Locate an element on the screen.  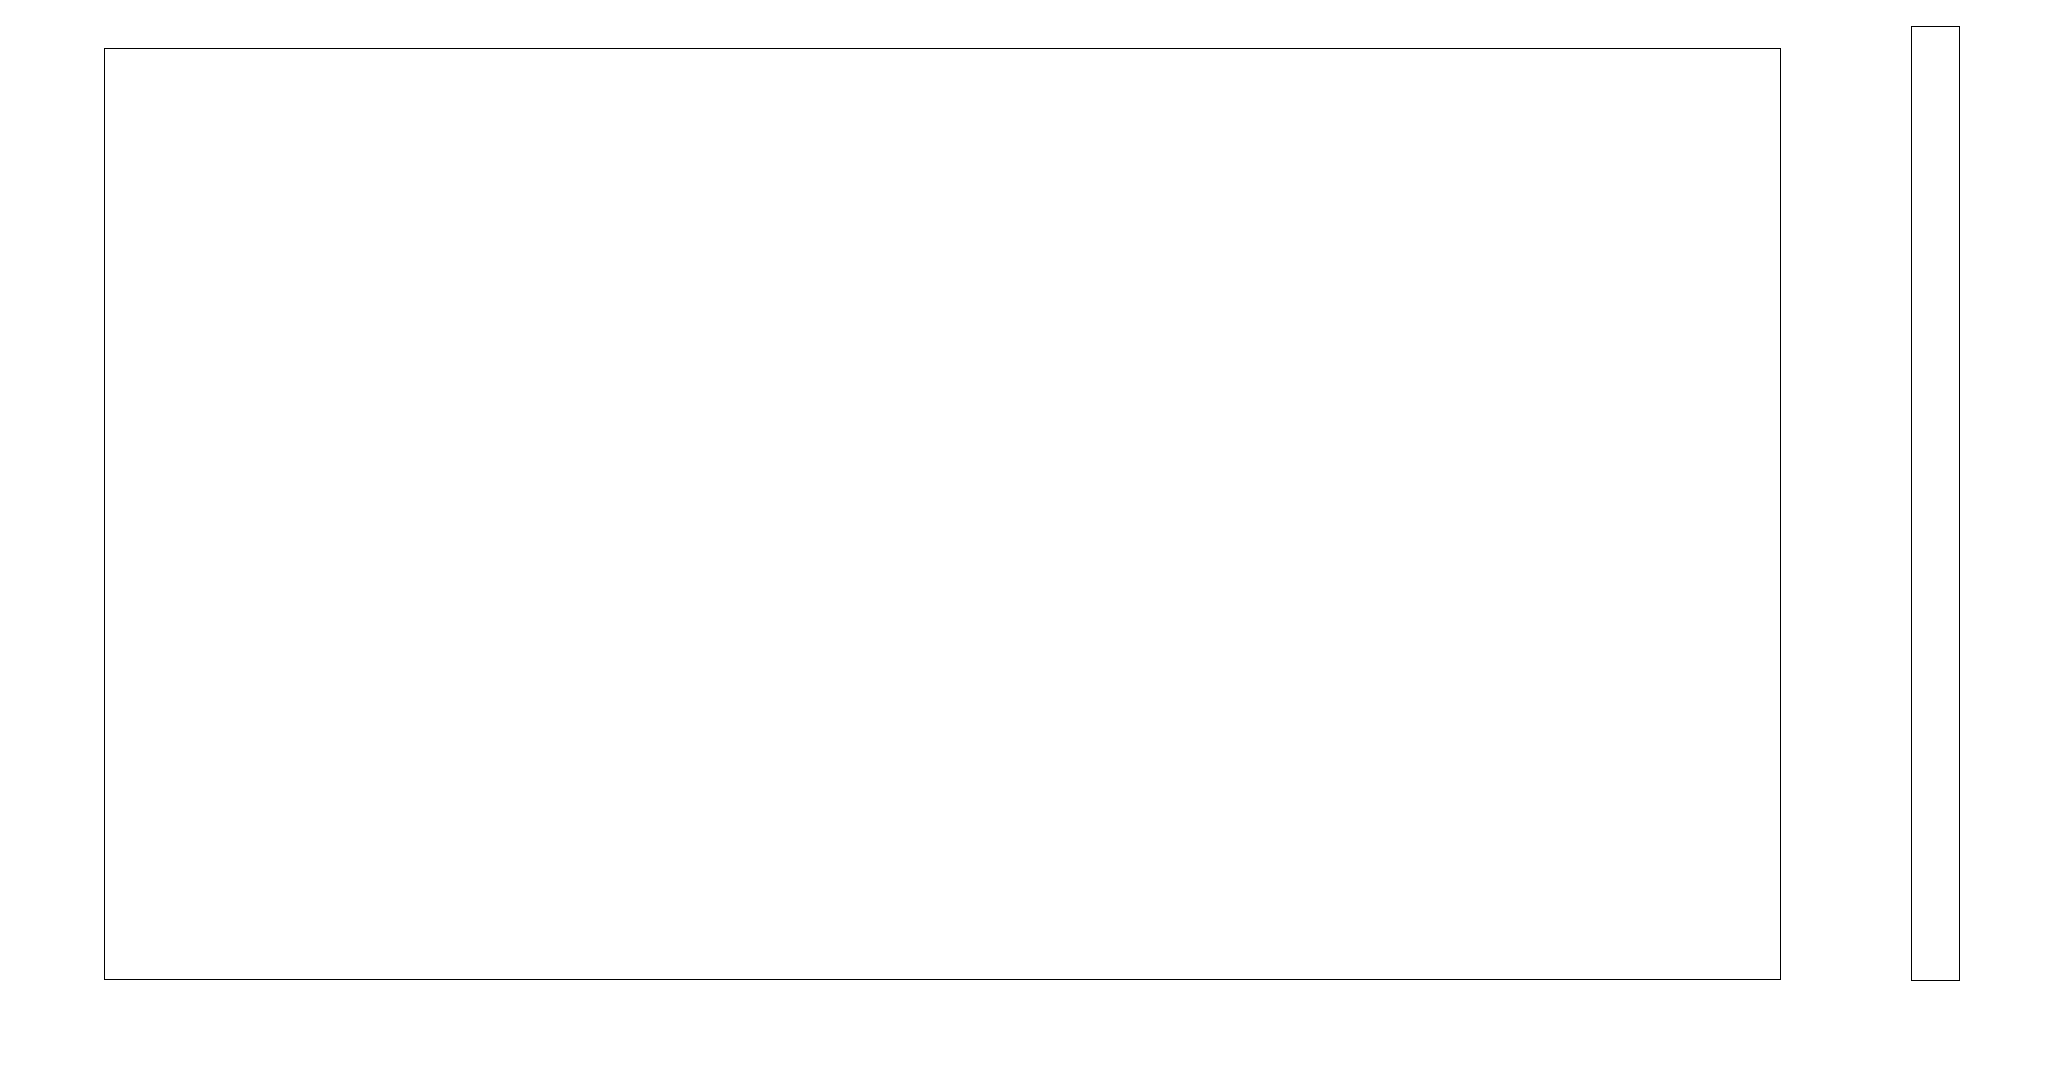
colorbar-canvas is located at coordinates (1935, 503).